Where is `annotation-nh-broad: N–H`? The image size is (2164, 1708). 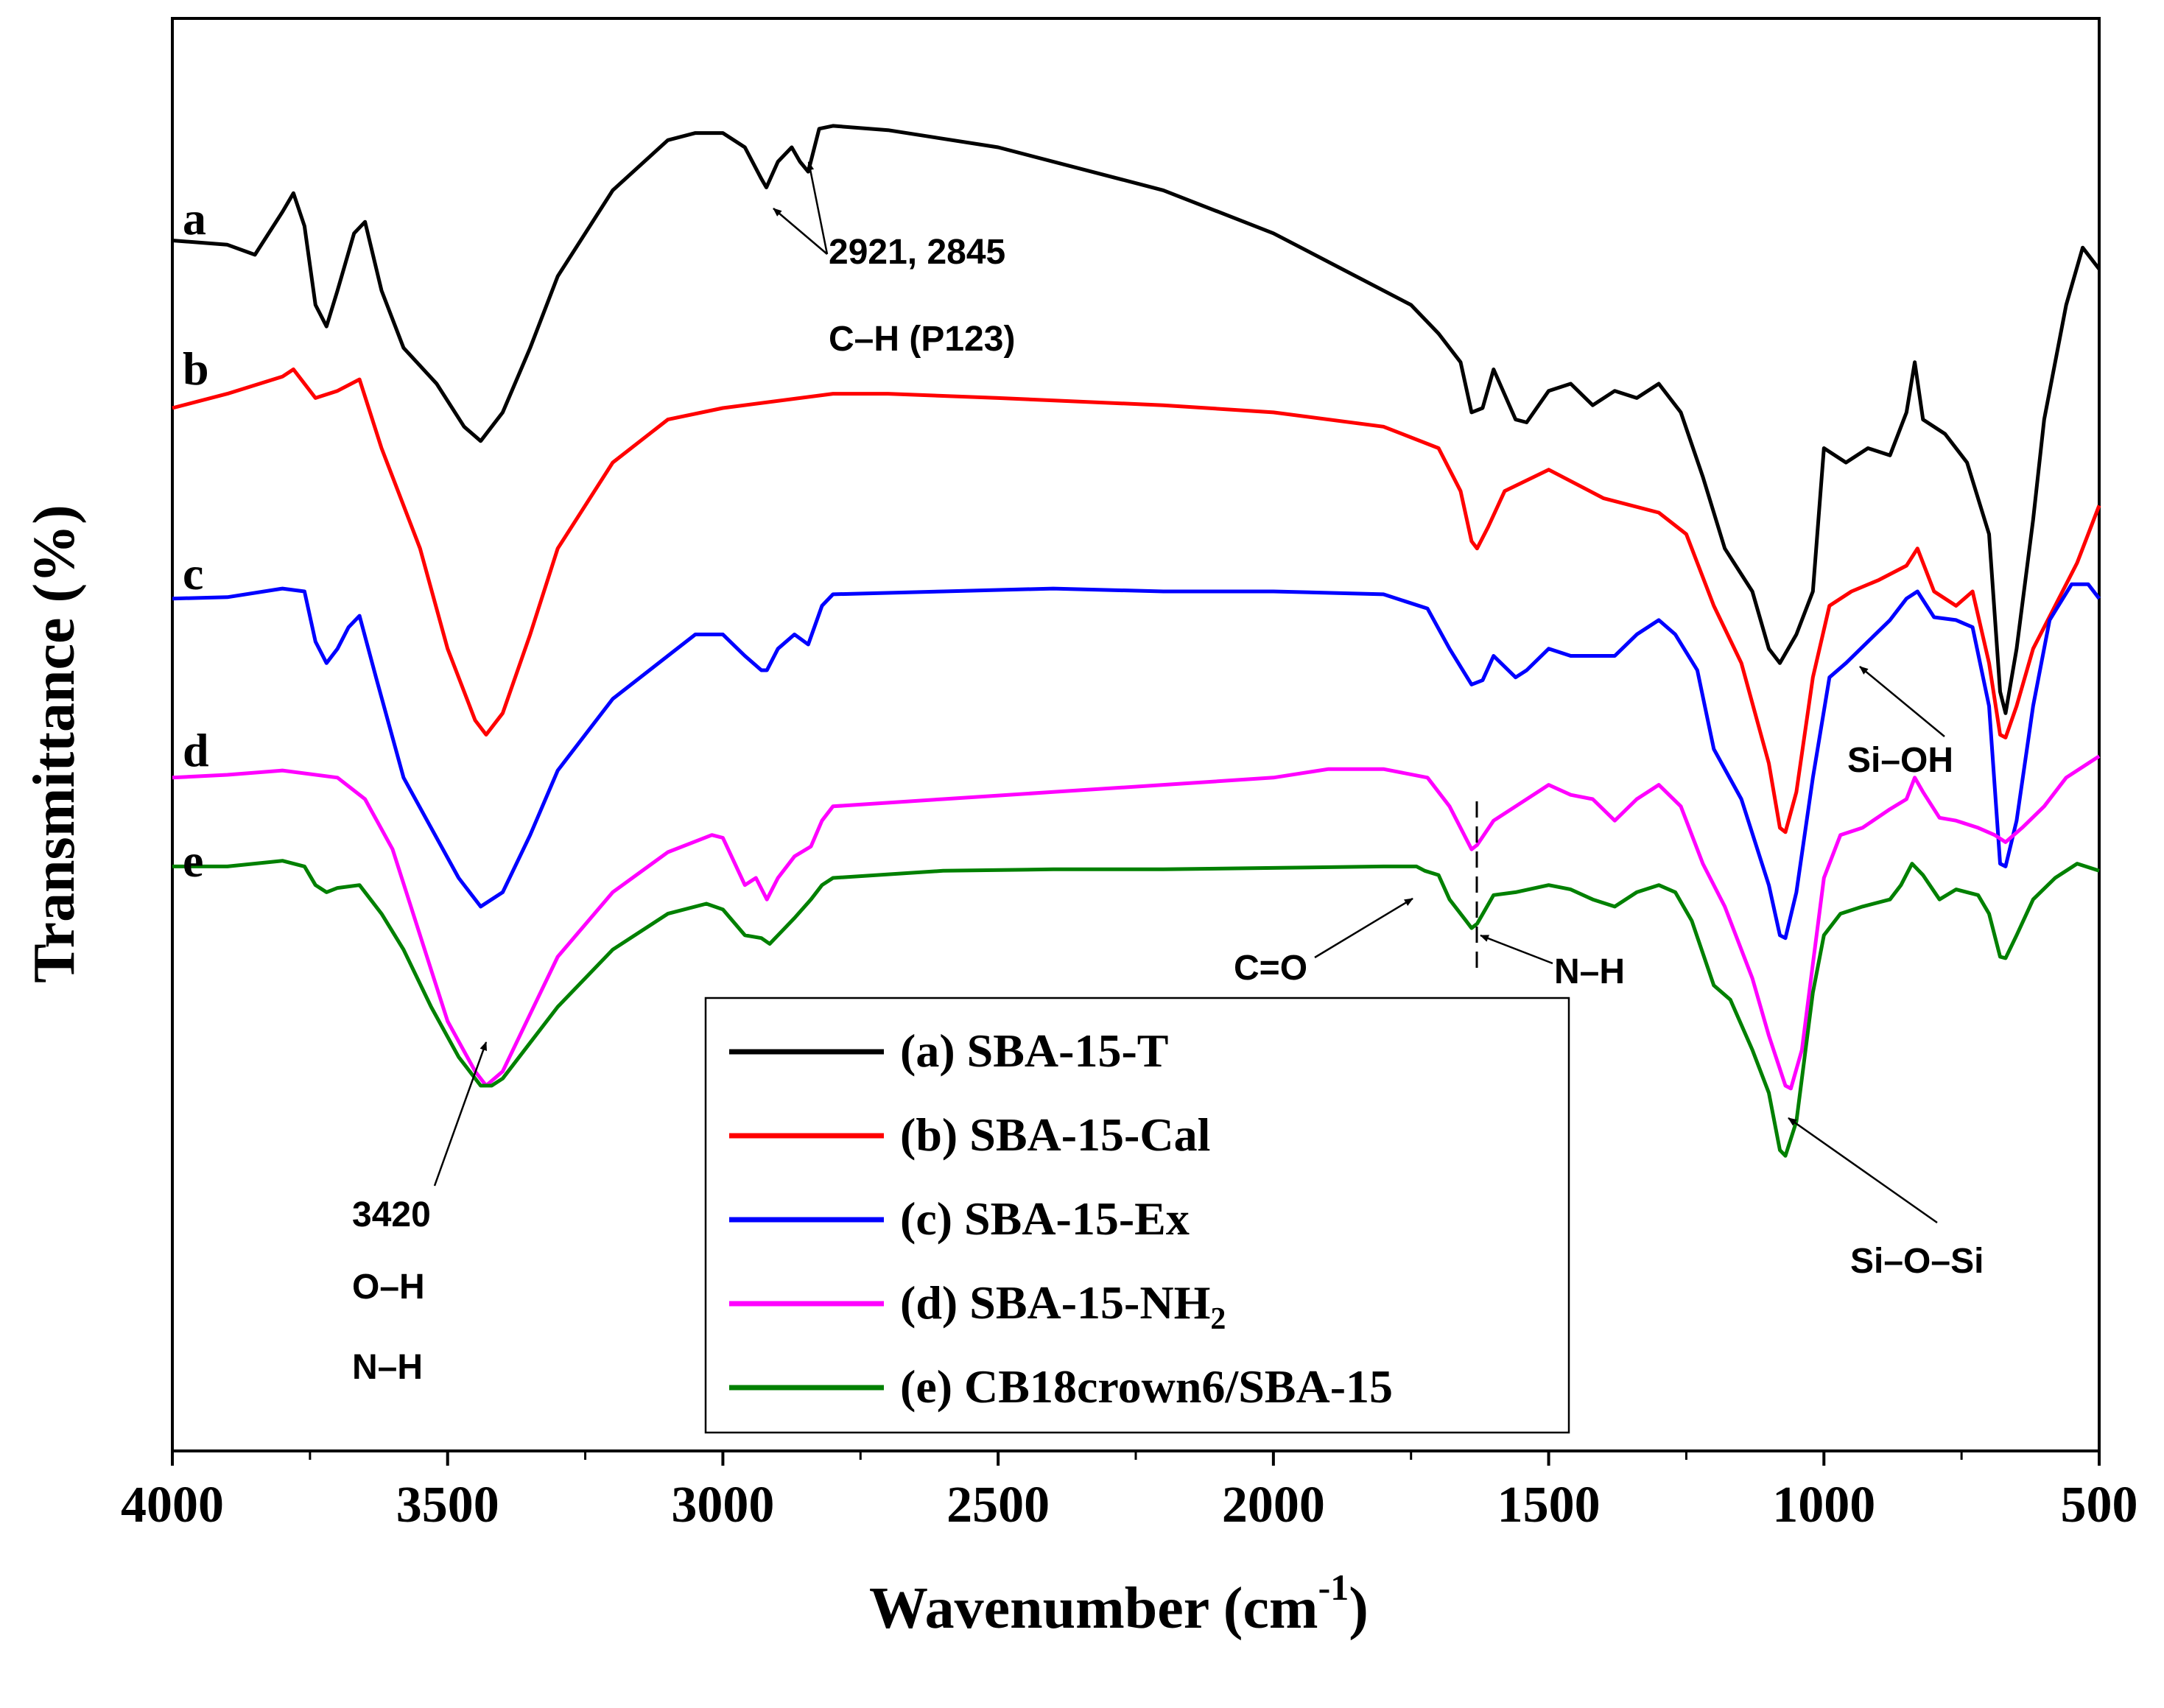 annotation-nh-broad: N–H is located at coordinates (387, 1367).